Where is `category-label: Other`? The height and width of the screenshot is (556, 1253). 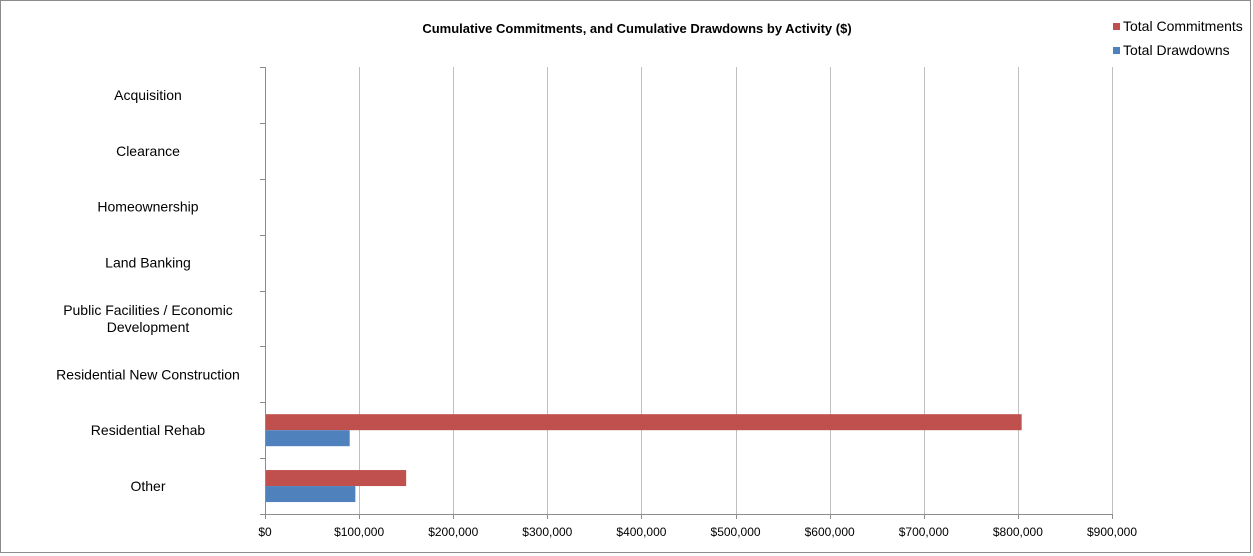 category-label: Other is located at coordinates (147, 486).